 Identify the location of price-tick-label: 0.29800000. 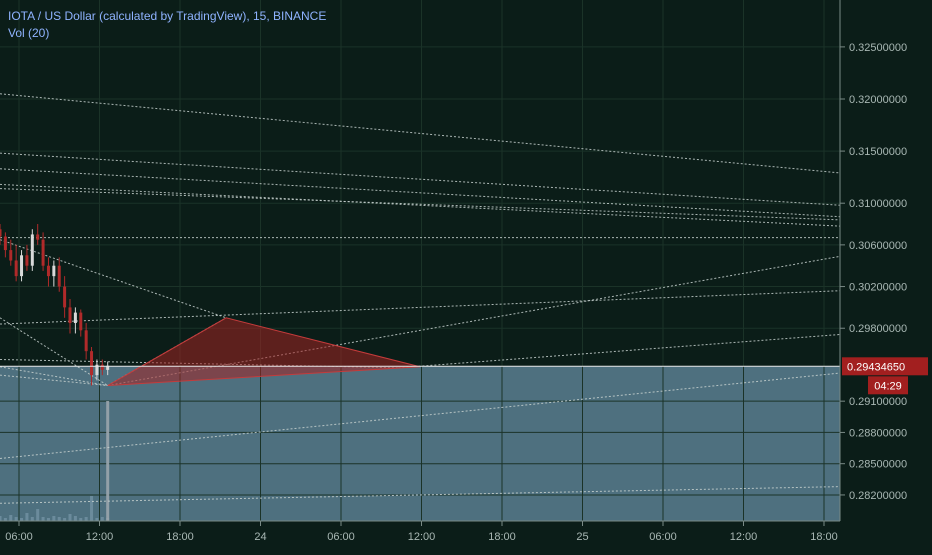
(878, 329).